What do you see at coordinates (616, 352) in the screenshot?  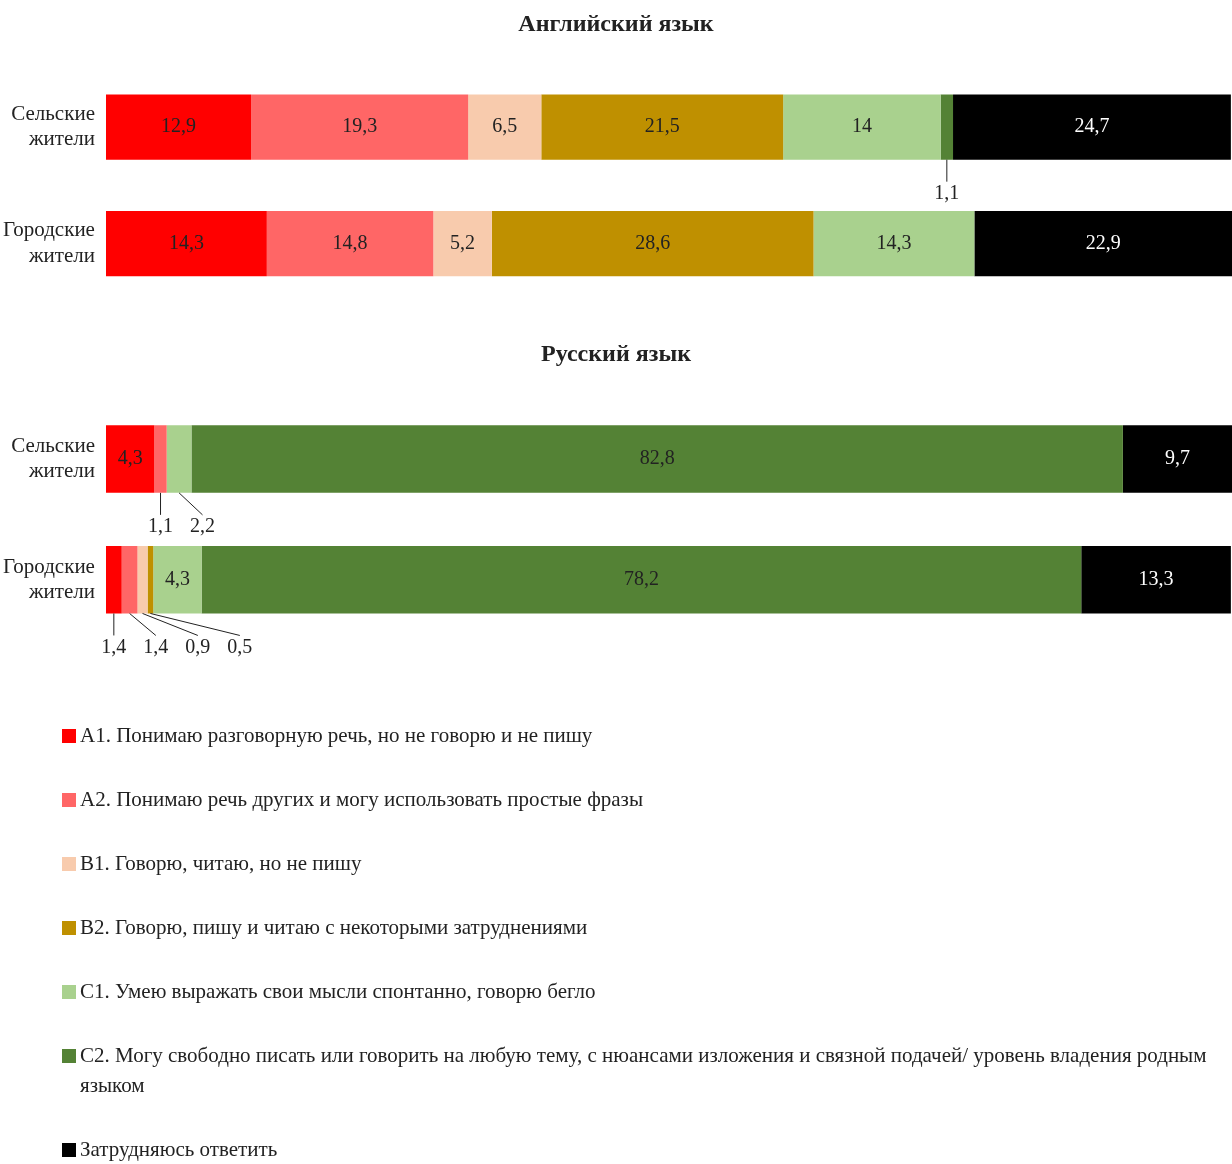 I see `chart-title: Русский язык` at bounding box center [616, 352].